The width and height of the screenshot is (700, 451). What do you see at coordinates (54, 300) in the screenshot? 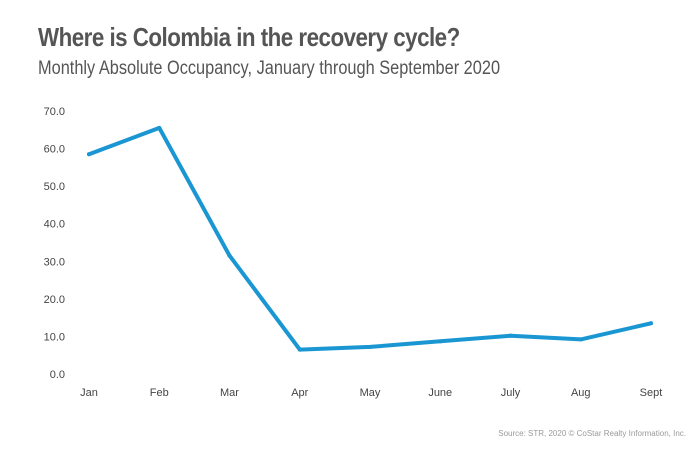
I see `y-tick-label: 20.0` at bounding box center [54, 300].